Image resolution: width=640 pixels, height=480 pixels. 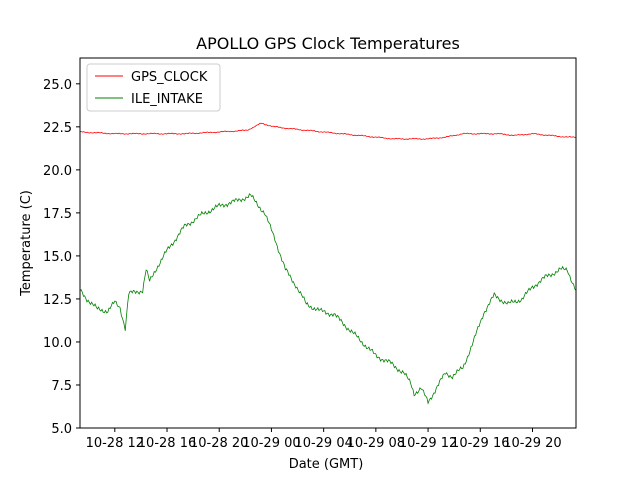 What do you see at coordinates (271, 443) in the screenshot?
I see `x-tick-label: 10-29 00` at bounding box center [271, 443].